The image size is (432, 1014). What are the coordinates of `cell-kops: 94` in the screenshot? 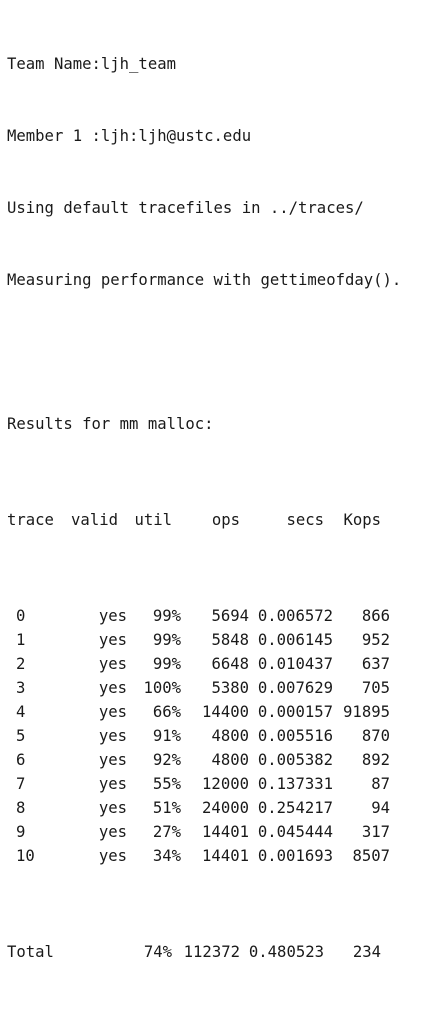 It's located at (380, 808).